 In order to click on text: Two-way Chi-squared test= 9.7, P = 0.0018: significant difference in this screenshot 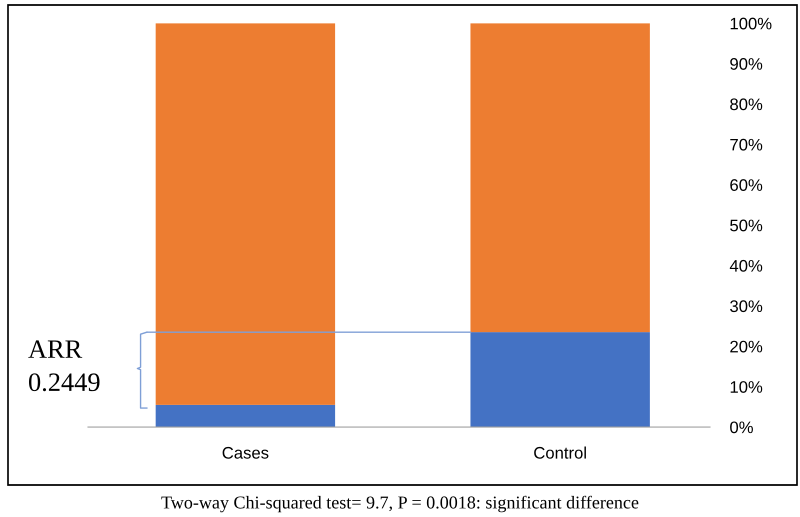, I will do `click(399, 504)`.